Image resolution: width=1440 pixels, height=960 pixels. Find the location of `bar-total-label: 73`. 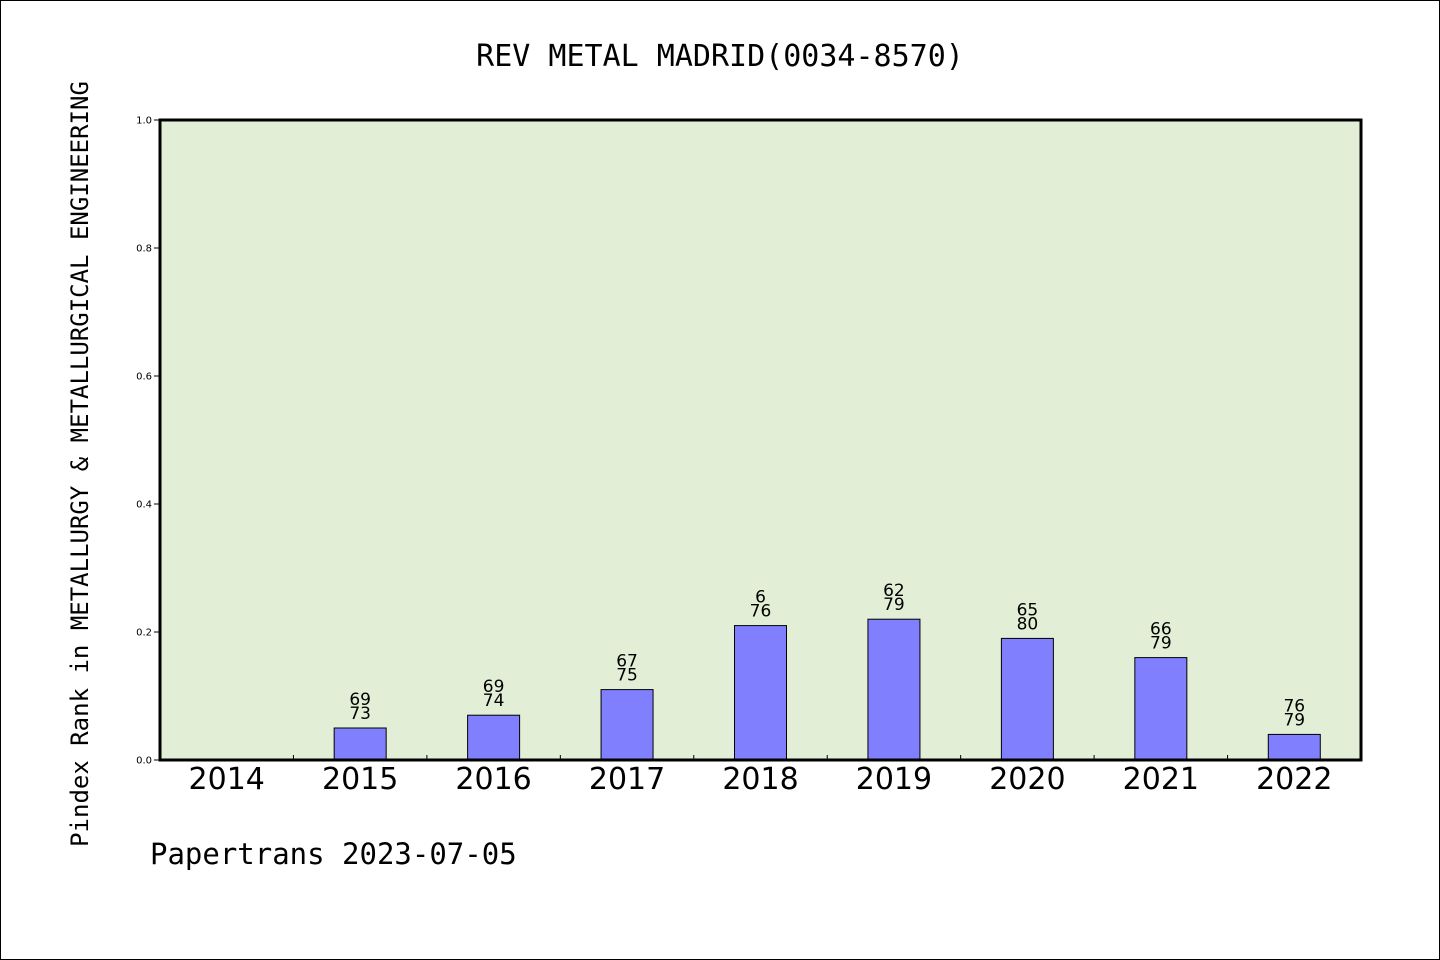

bar-total-label: 73 is located at coordinates (360, 714).